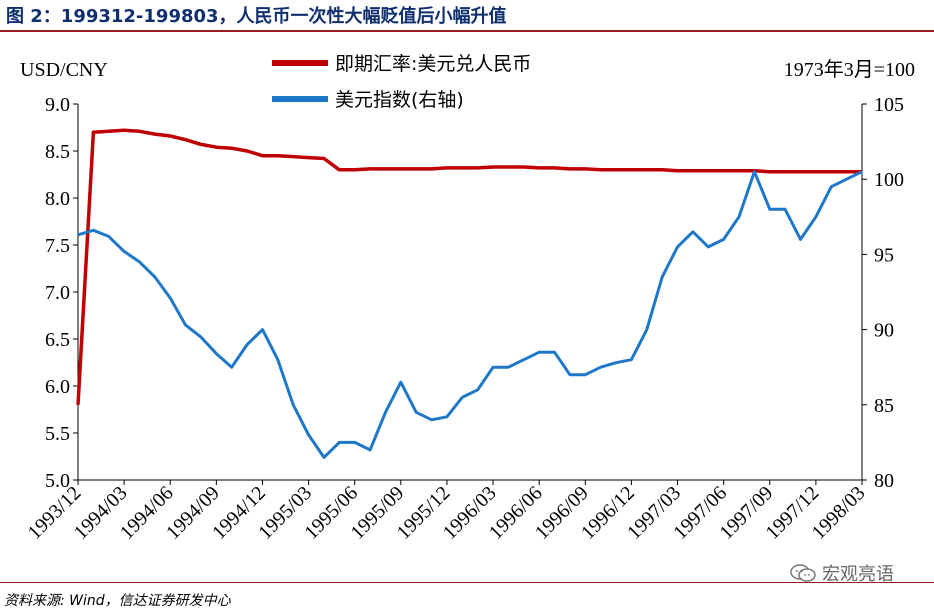  What do you see at coordinates (889, 105) in the screenshot?
I see `right-tick-label: 105` at bounding box center [889, 105].